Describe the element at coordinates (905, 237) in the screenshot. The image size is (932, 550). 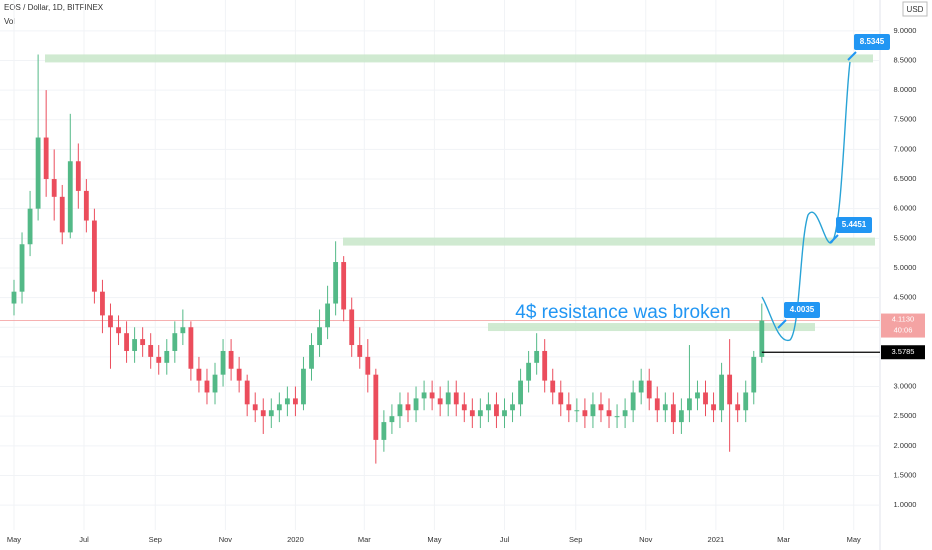
I see `y-tick-label: 5.5000` at that location.